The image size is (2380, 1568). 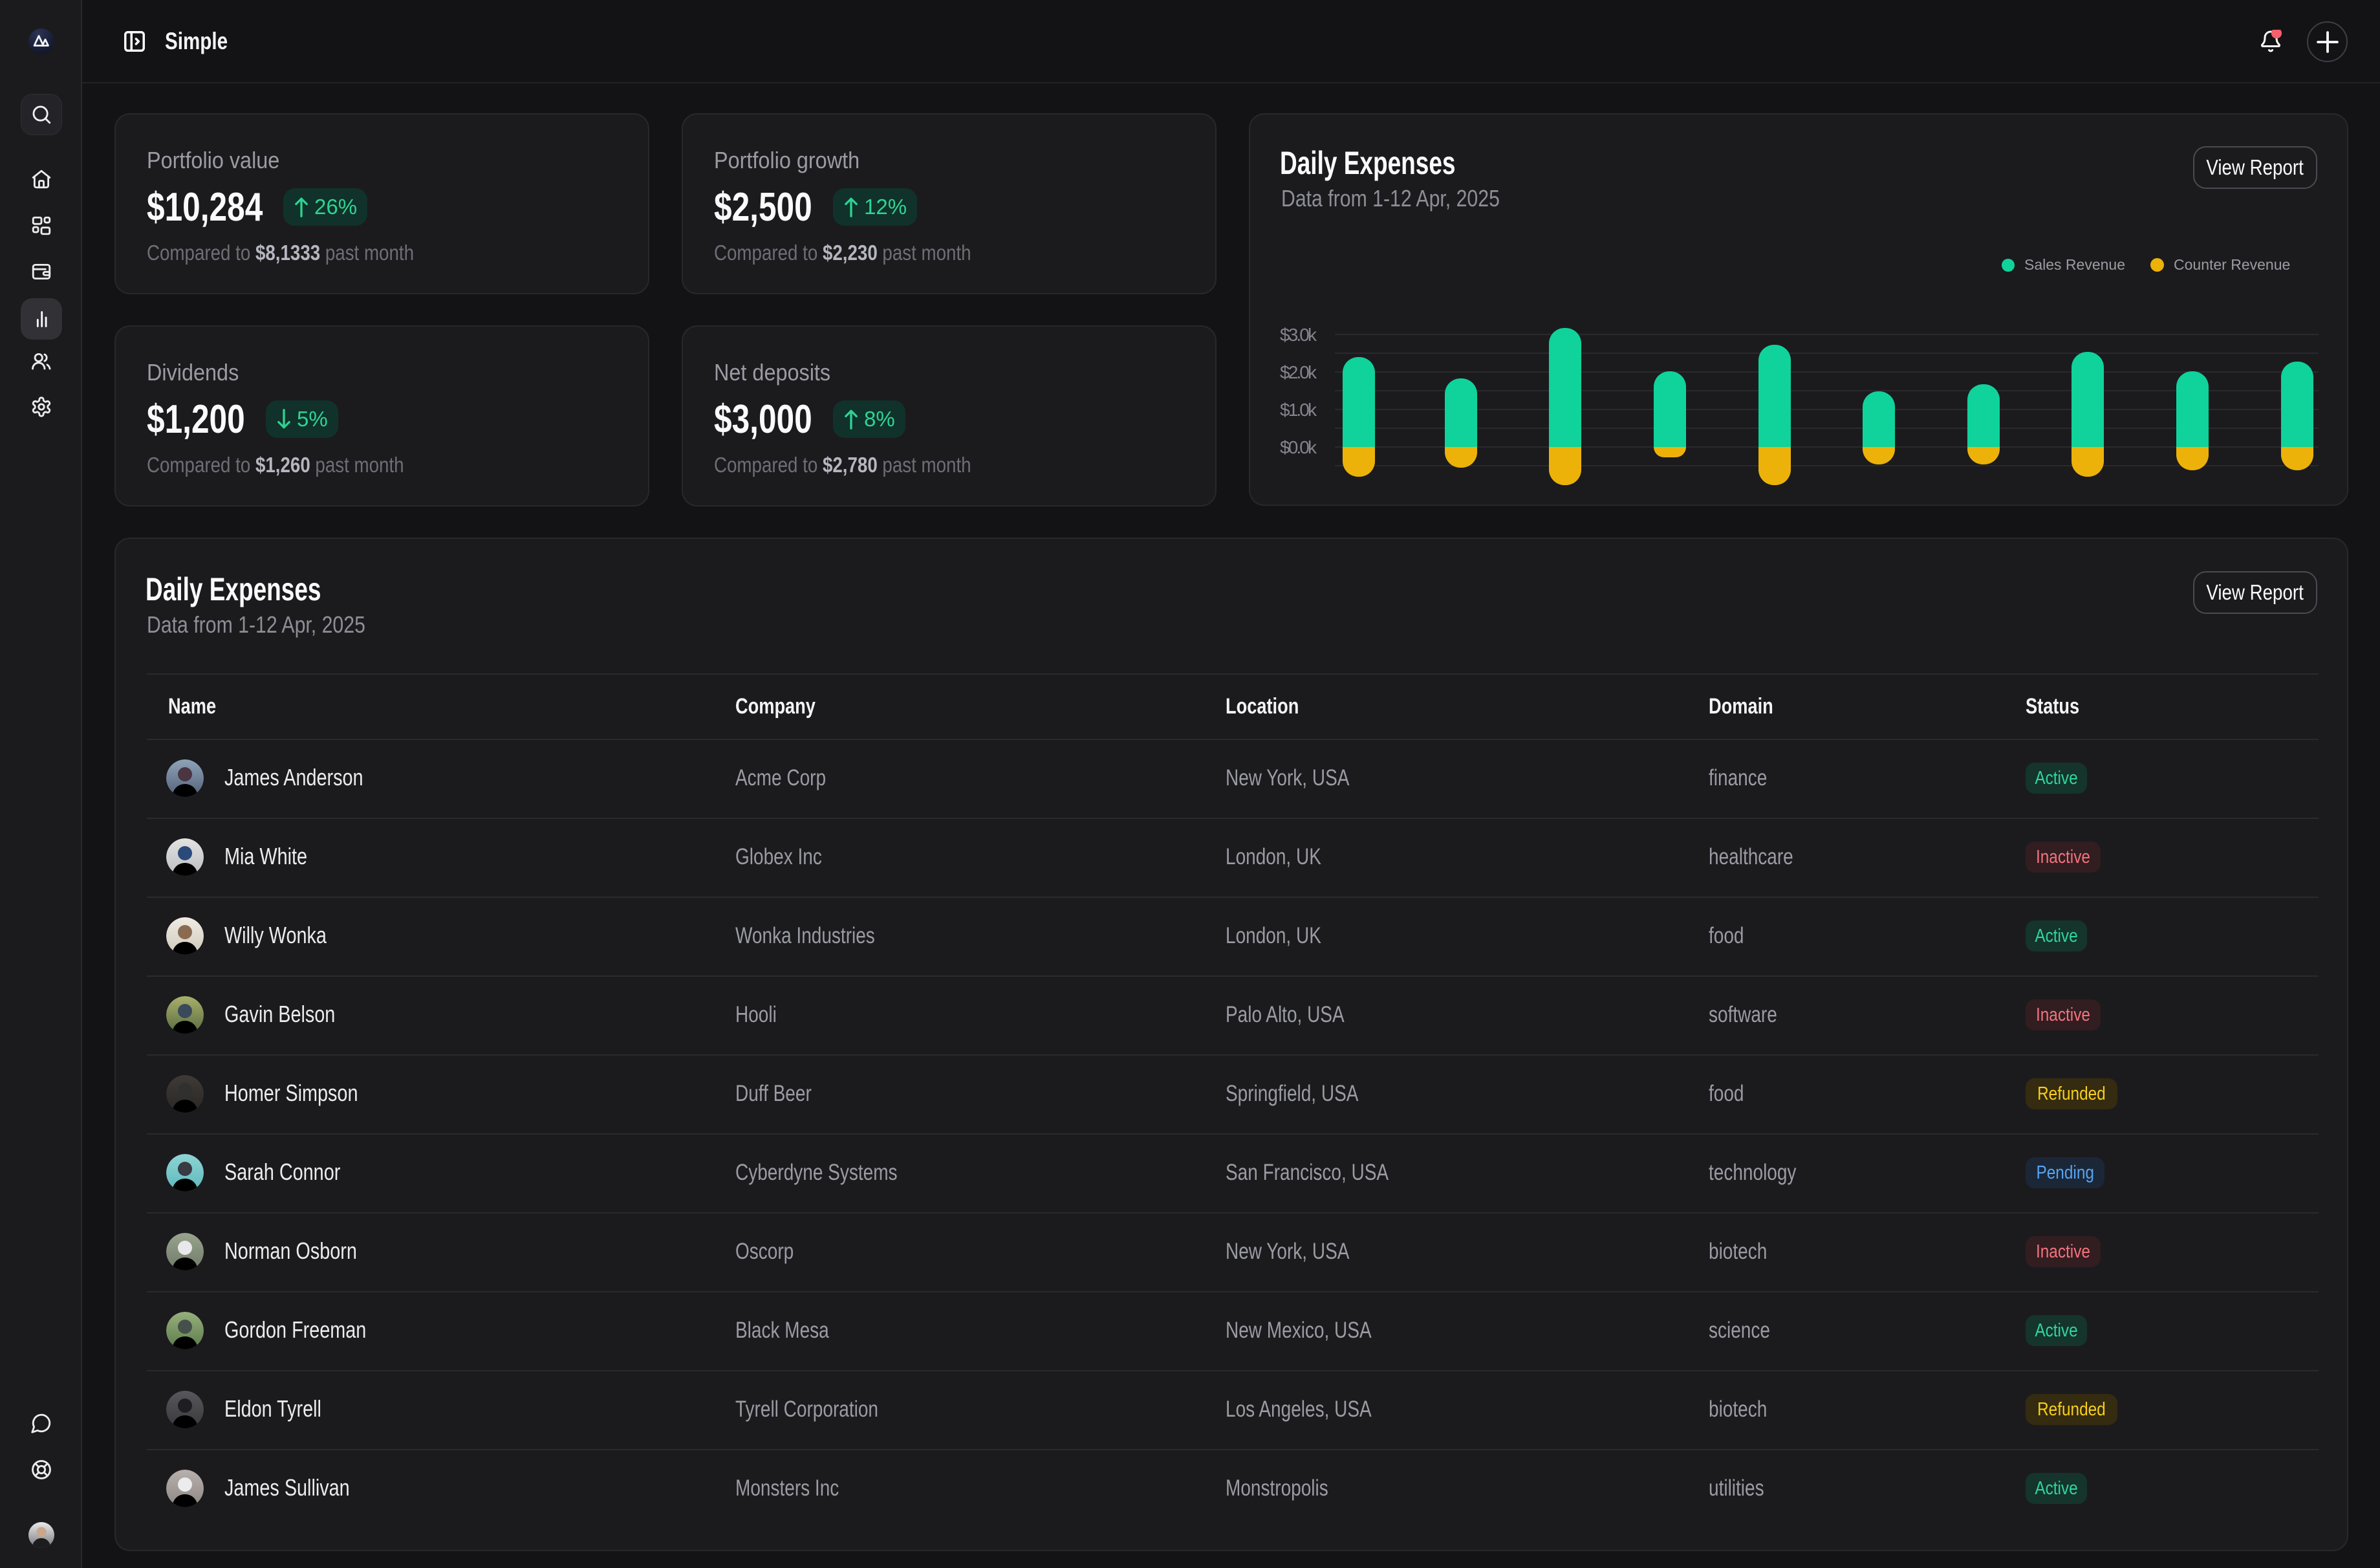 What do you see at coordinates (1298, 447) in the screenshot?
I see `svg-text: $0.0k` at bounding box center [1298, 447].